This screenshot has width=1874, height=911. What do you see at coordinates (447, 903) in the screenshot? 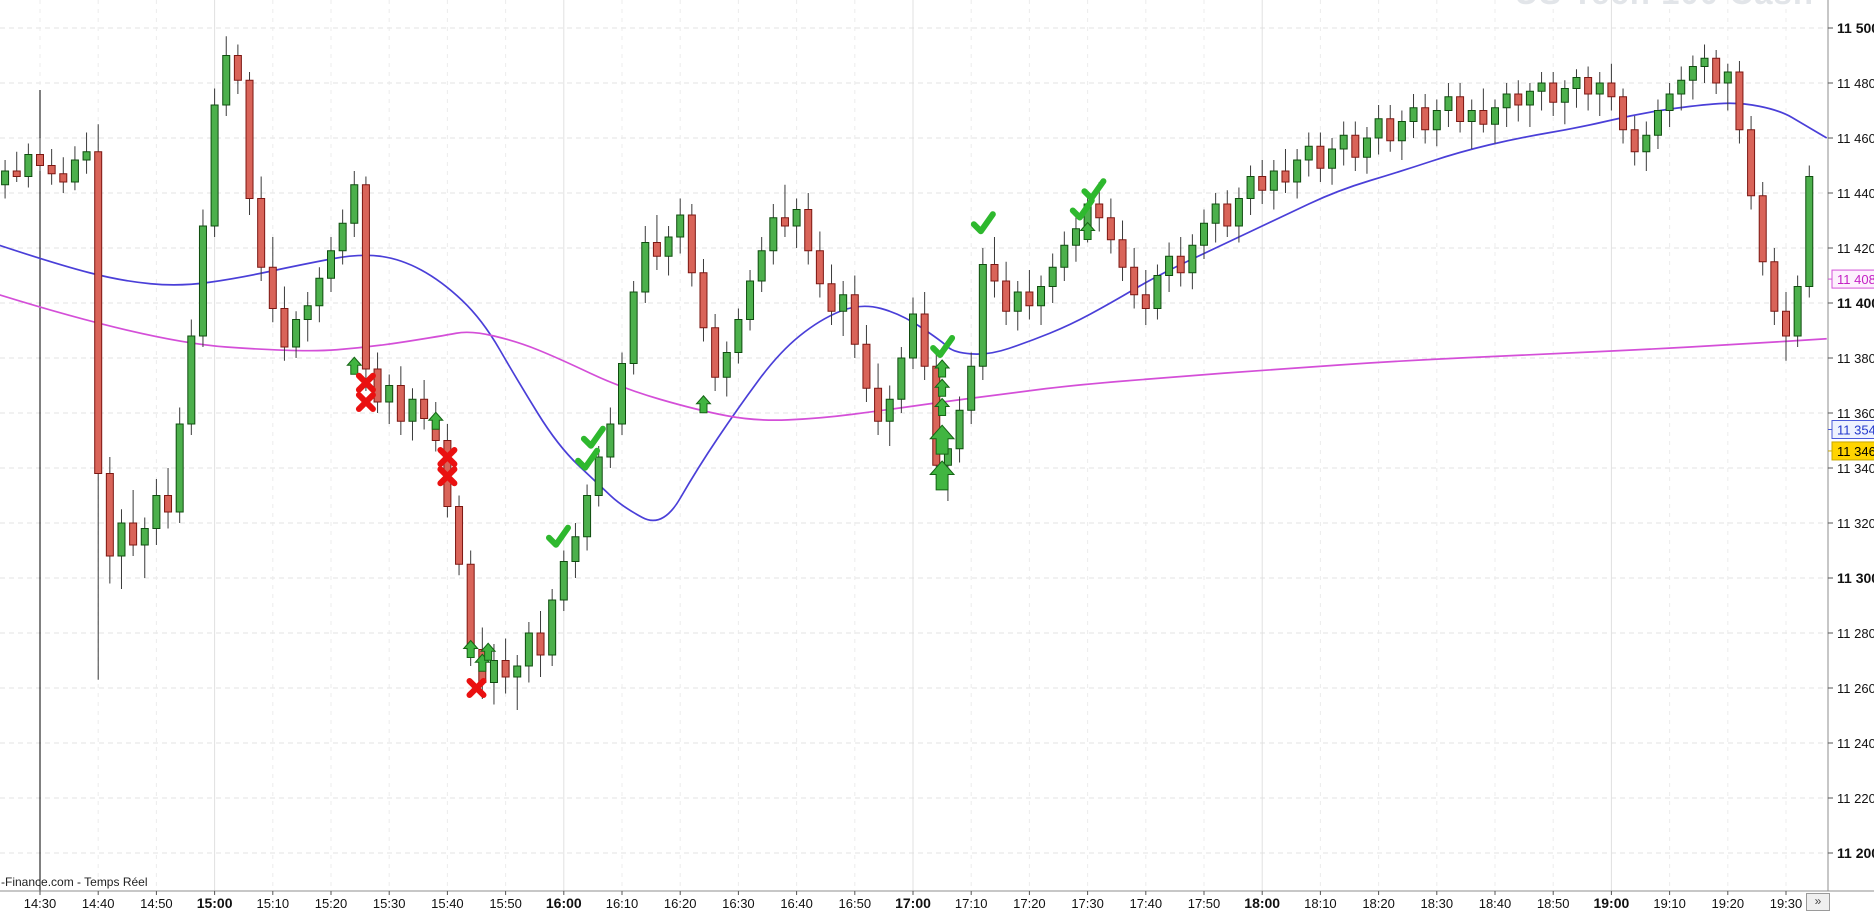
I see `time-tick-label: 15:40` at bounding box center [447, 903].